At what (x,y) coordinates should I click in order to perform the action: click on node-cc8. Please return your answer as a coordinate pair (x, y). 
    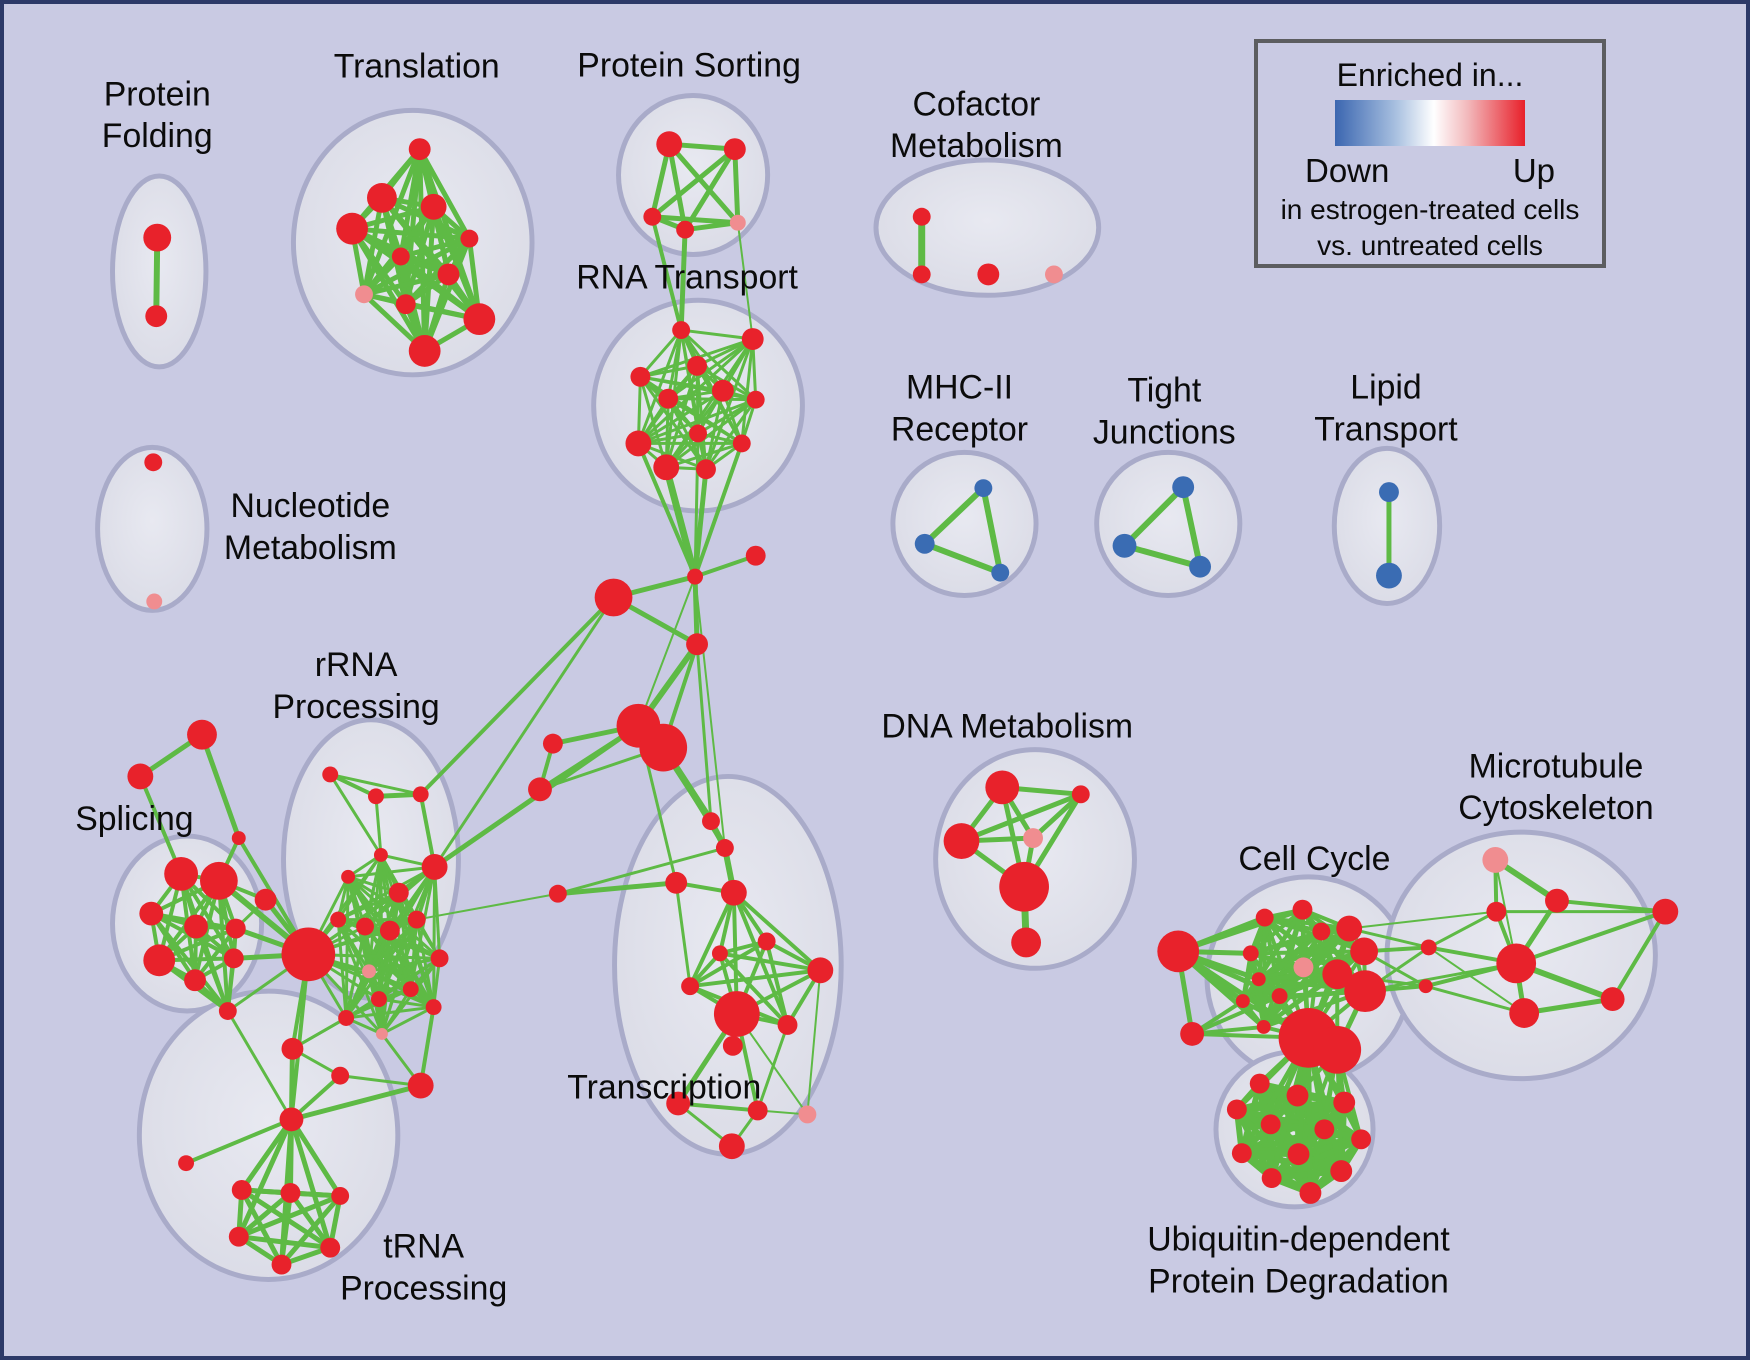
    Looking at the image, I should click on (1365, 991).